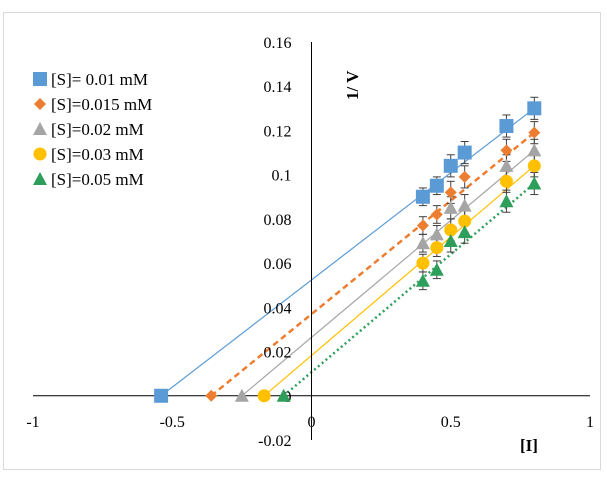 The image size is (607, 477). I want to click on y-tick-label: 0.12, so click(278, 131).